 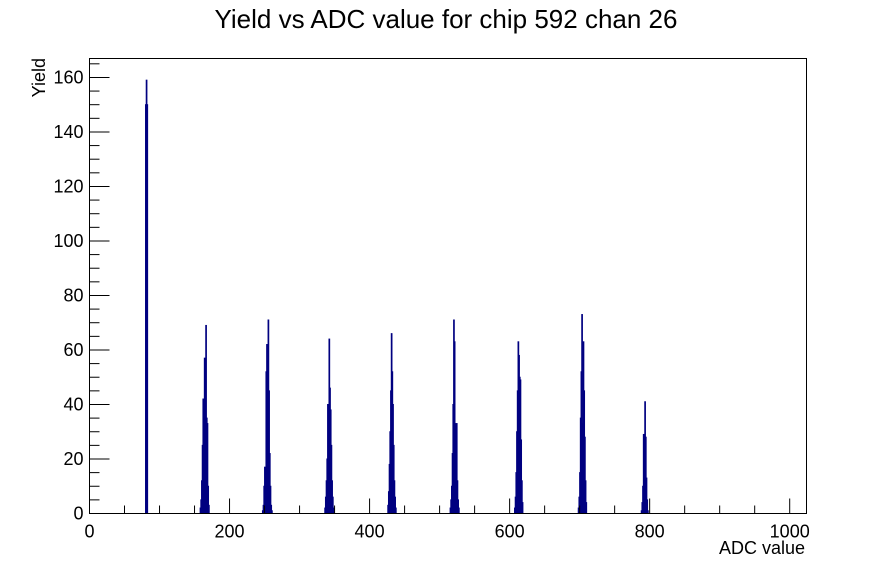 I want to click on x-tick-label: 600, so click(x=510, y=532).